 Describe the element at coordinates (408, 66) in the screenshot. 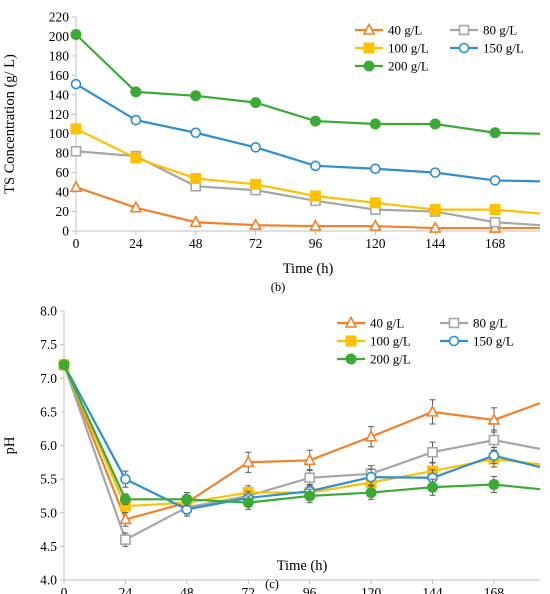

I see `legend-label: 200 g/L` at that location.